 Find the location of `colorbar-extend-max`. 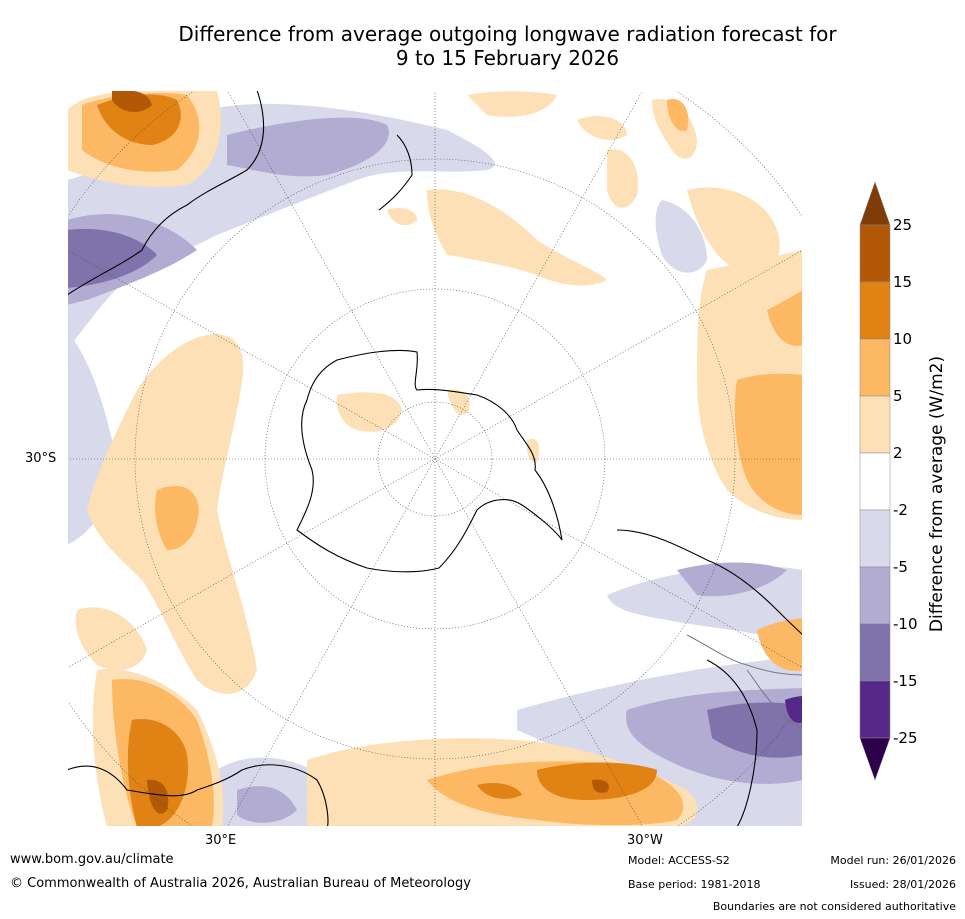

colorbar-extend-max is located at coordinates (875, 203).